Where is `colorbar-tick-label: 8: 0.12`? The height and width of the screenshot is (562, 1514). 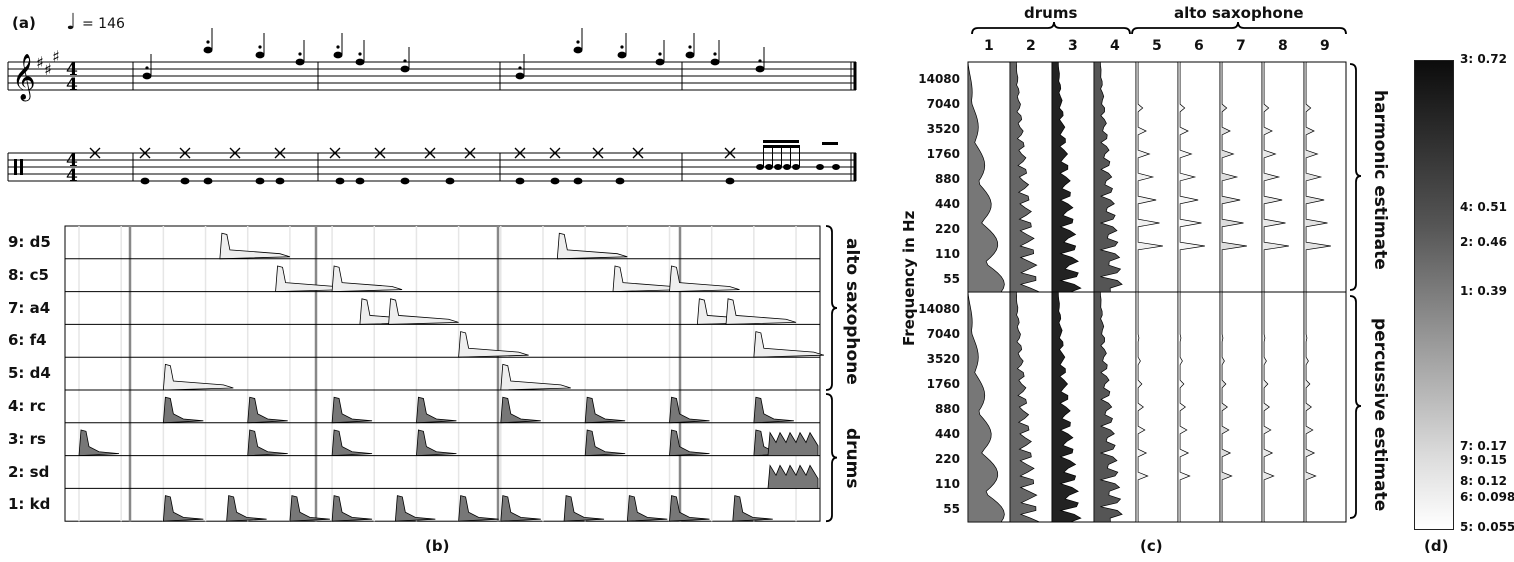 colorbar-tick-label: 8: 0.12 is located at coordinates (1483, 481).